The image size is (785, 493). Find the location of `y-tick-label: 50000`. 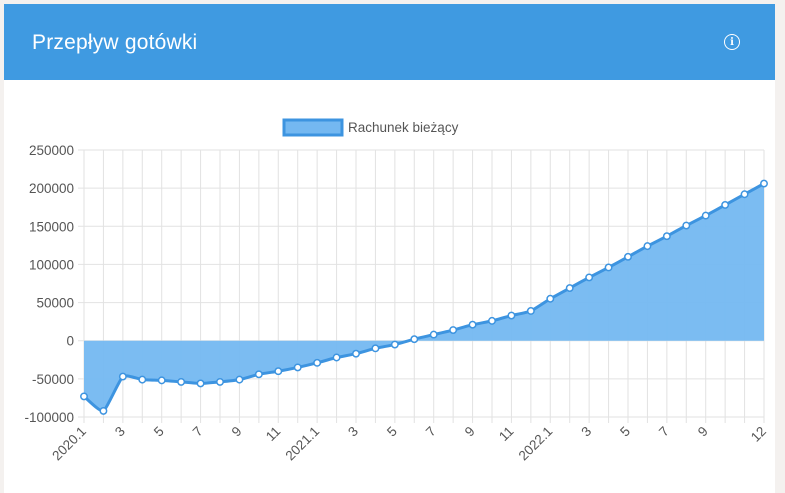

y-tick-label: 50000 is located at coordinates (55, 303).